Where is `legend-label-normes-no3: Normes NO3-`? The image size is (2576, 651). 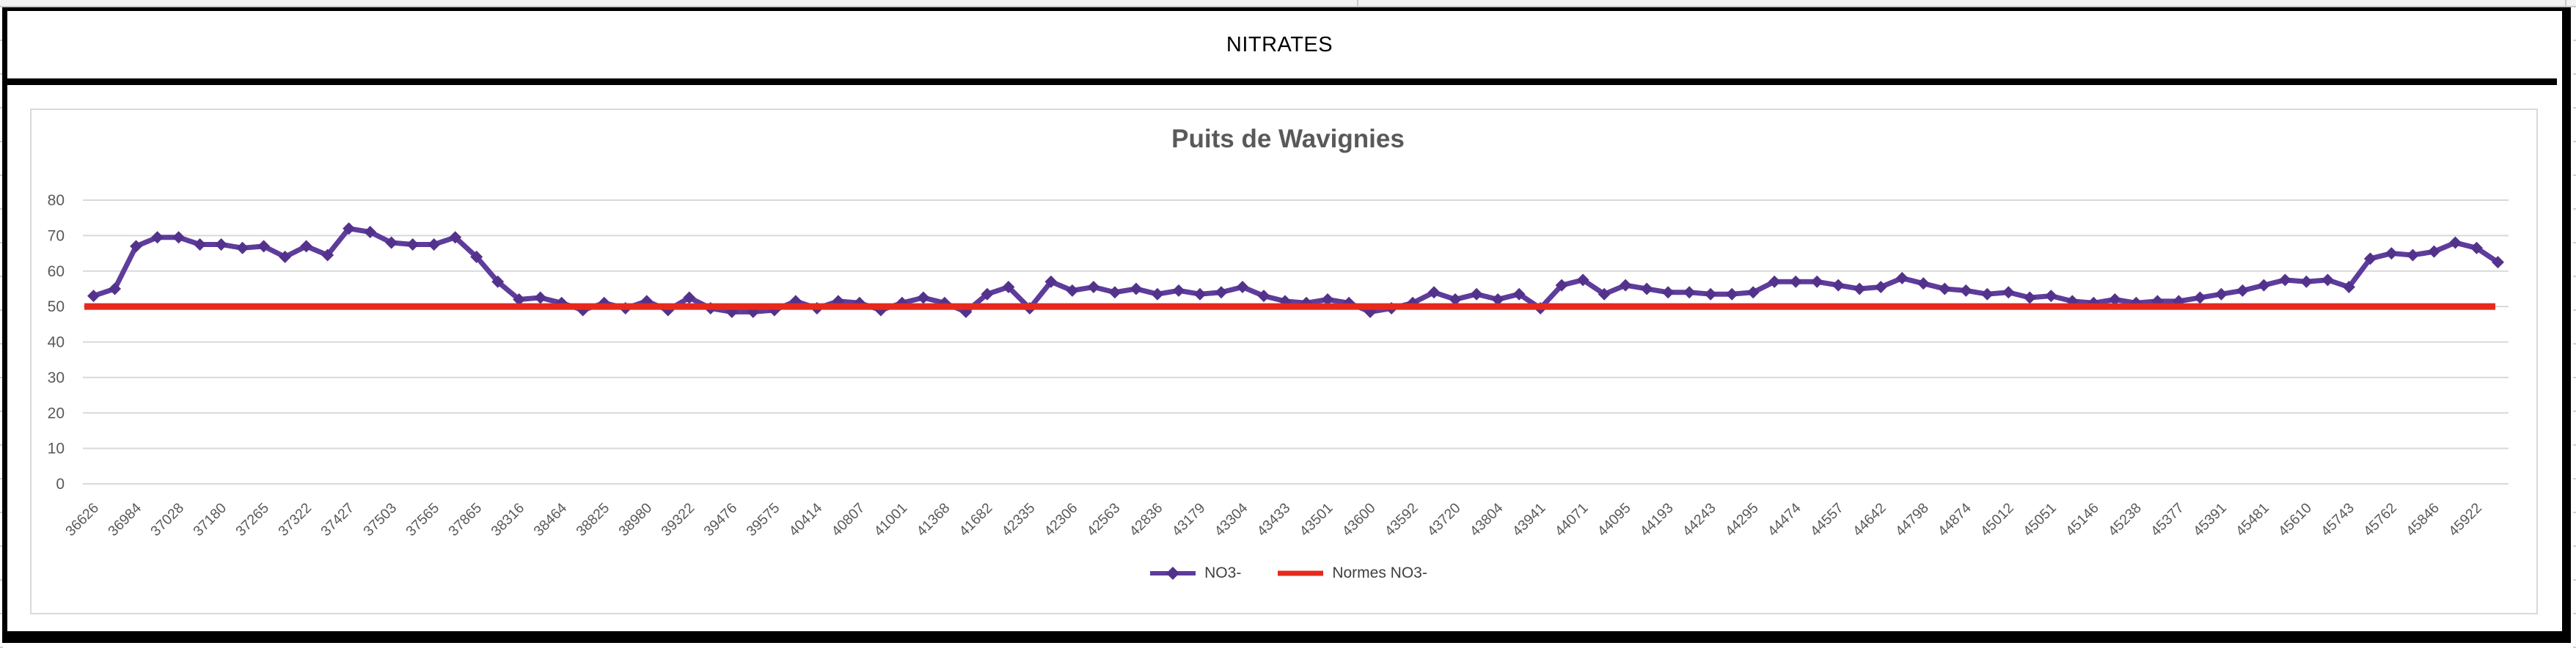
legend-label-normes-no3: Normes NO3- is located at coordinates (1379, 573).